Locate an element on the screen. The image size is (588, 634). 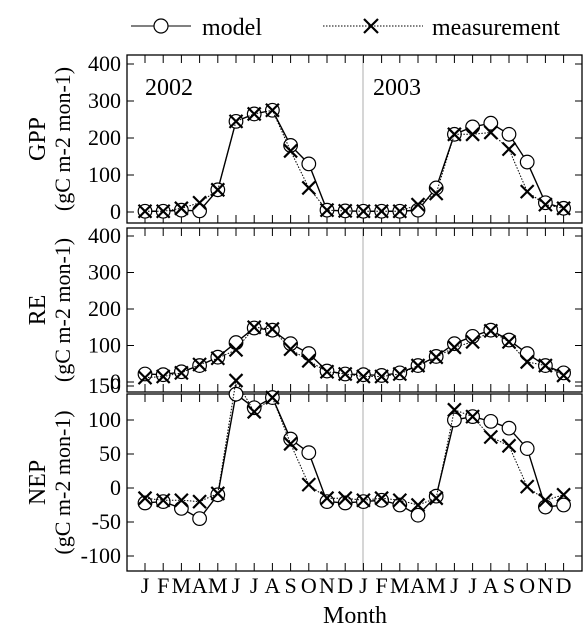
y-tick-label: 100 is located at coordinates (104, 345).